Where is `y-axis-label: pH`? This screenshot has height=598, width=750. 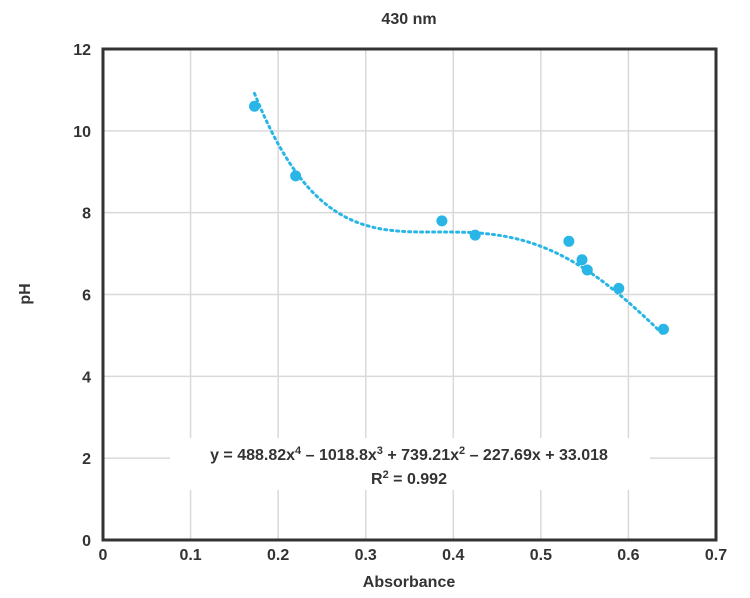 y-axis-label: pH is located at coordinates (25, 293).